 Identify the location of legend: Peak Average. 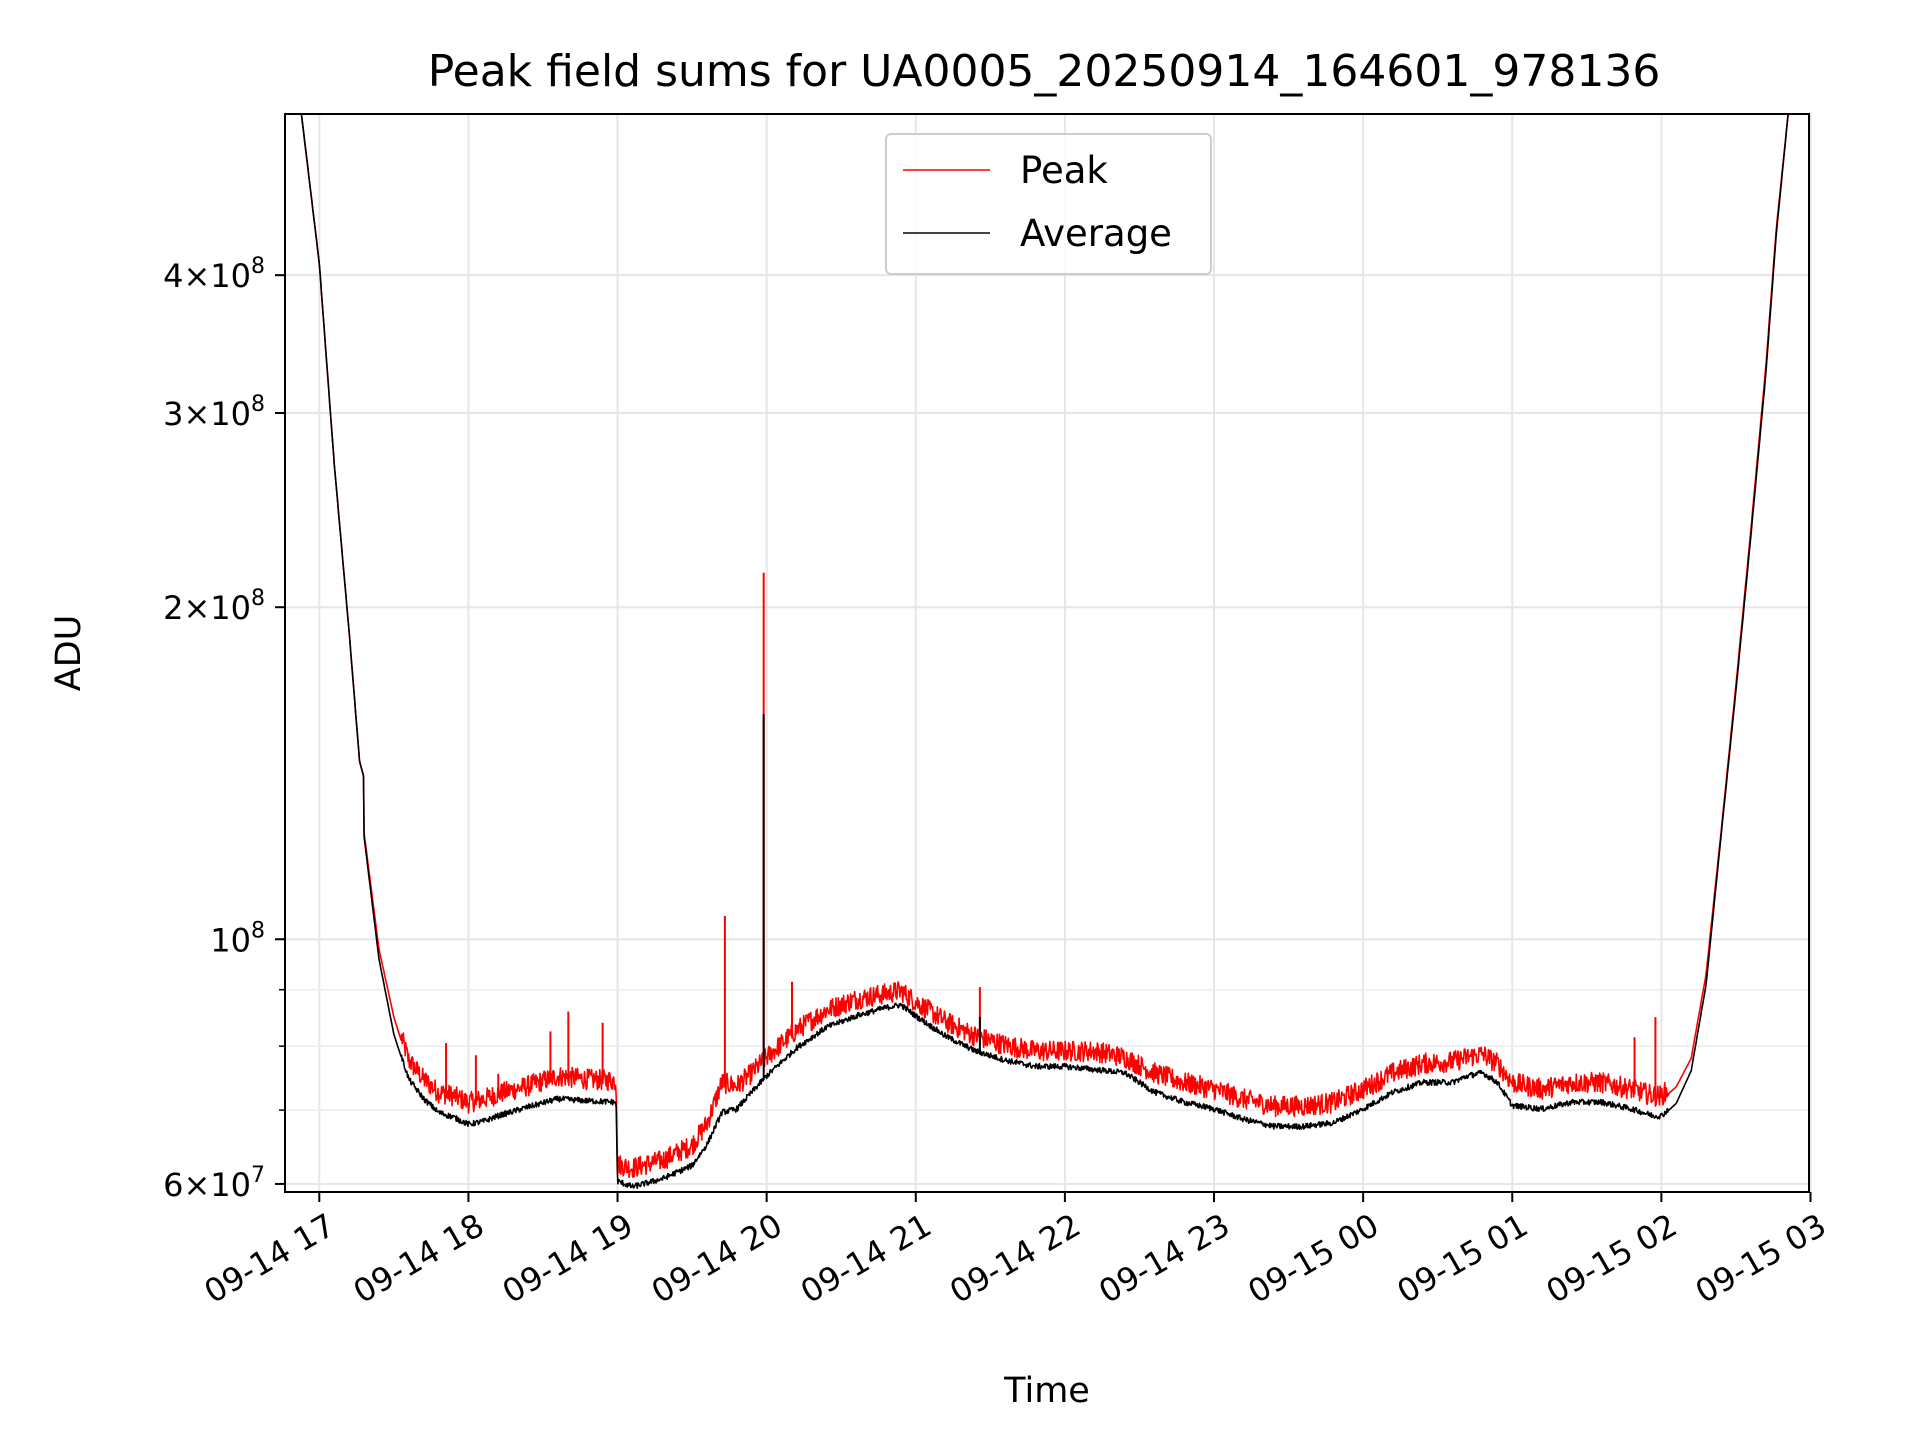
(1048, 204).